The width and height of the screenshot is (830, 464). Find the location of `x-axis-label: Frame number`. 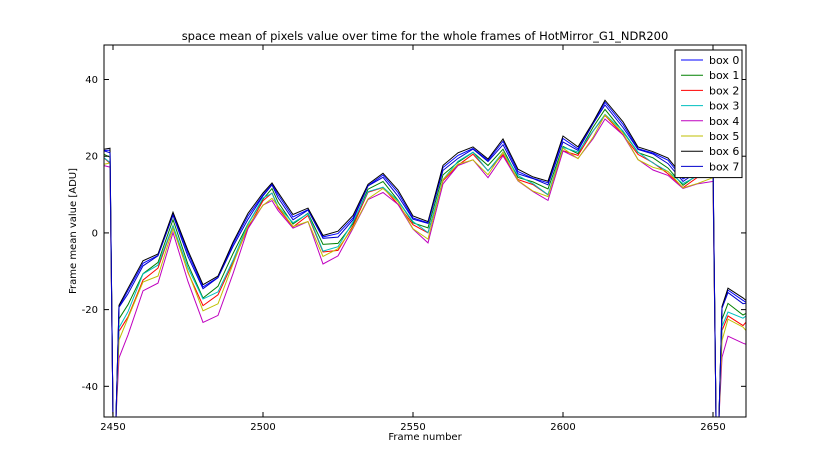

x-axis-label: Frame number is located at coordinates (425, 437).